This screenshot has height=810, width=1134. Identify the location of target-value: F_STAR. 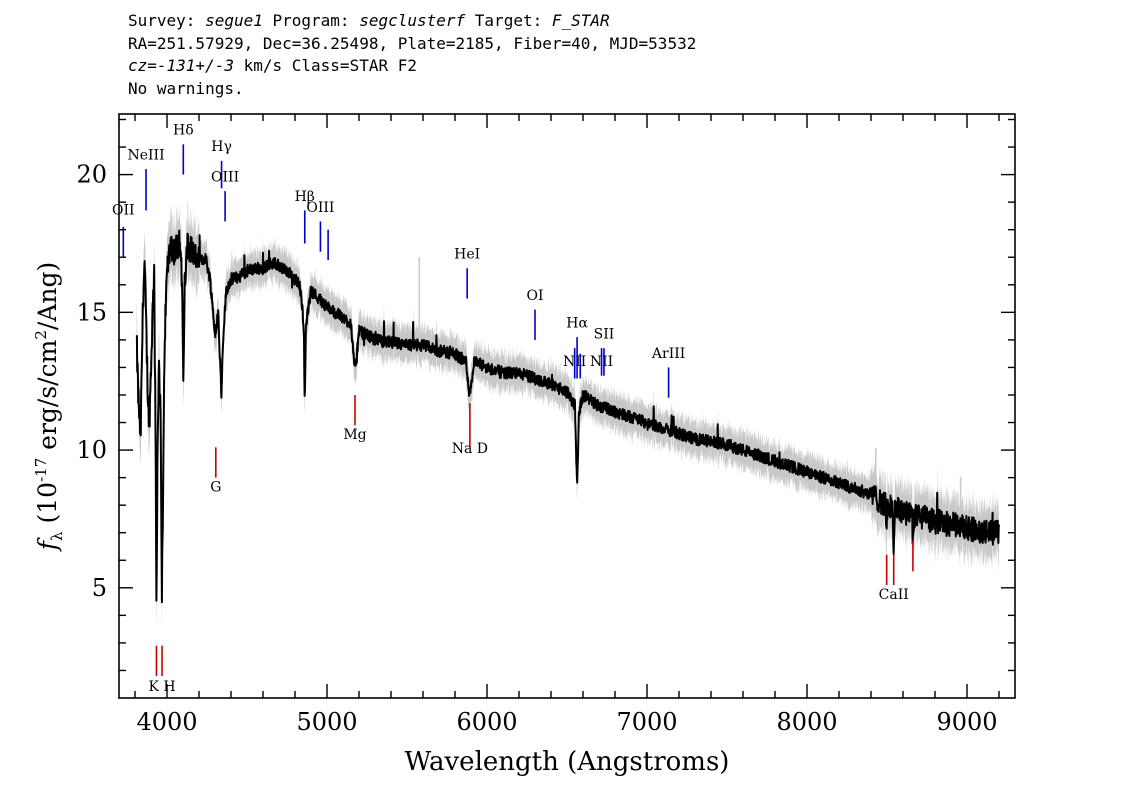
(580, 20).